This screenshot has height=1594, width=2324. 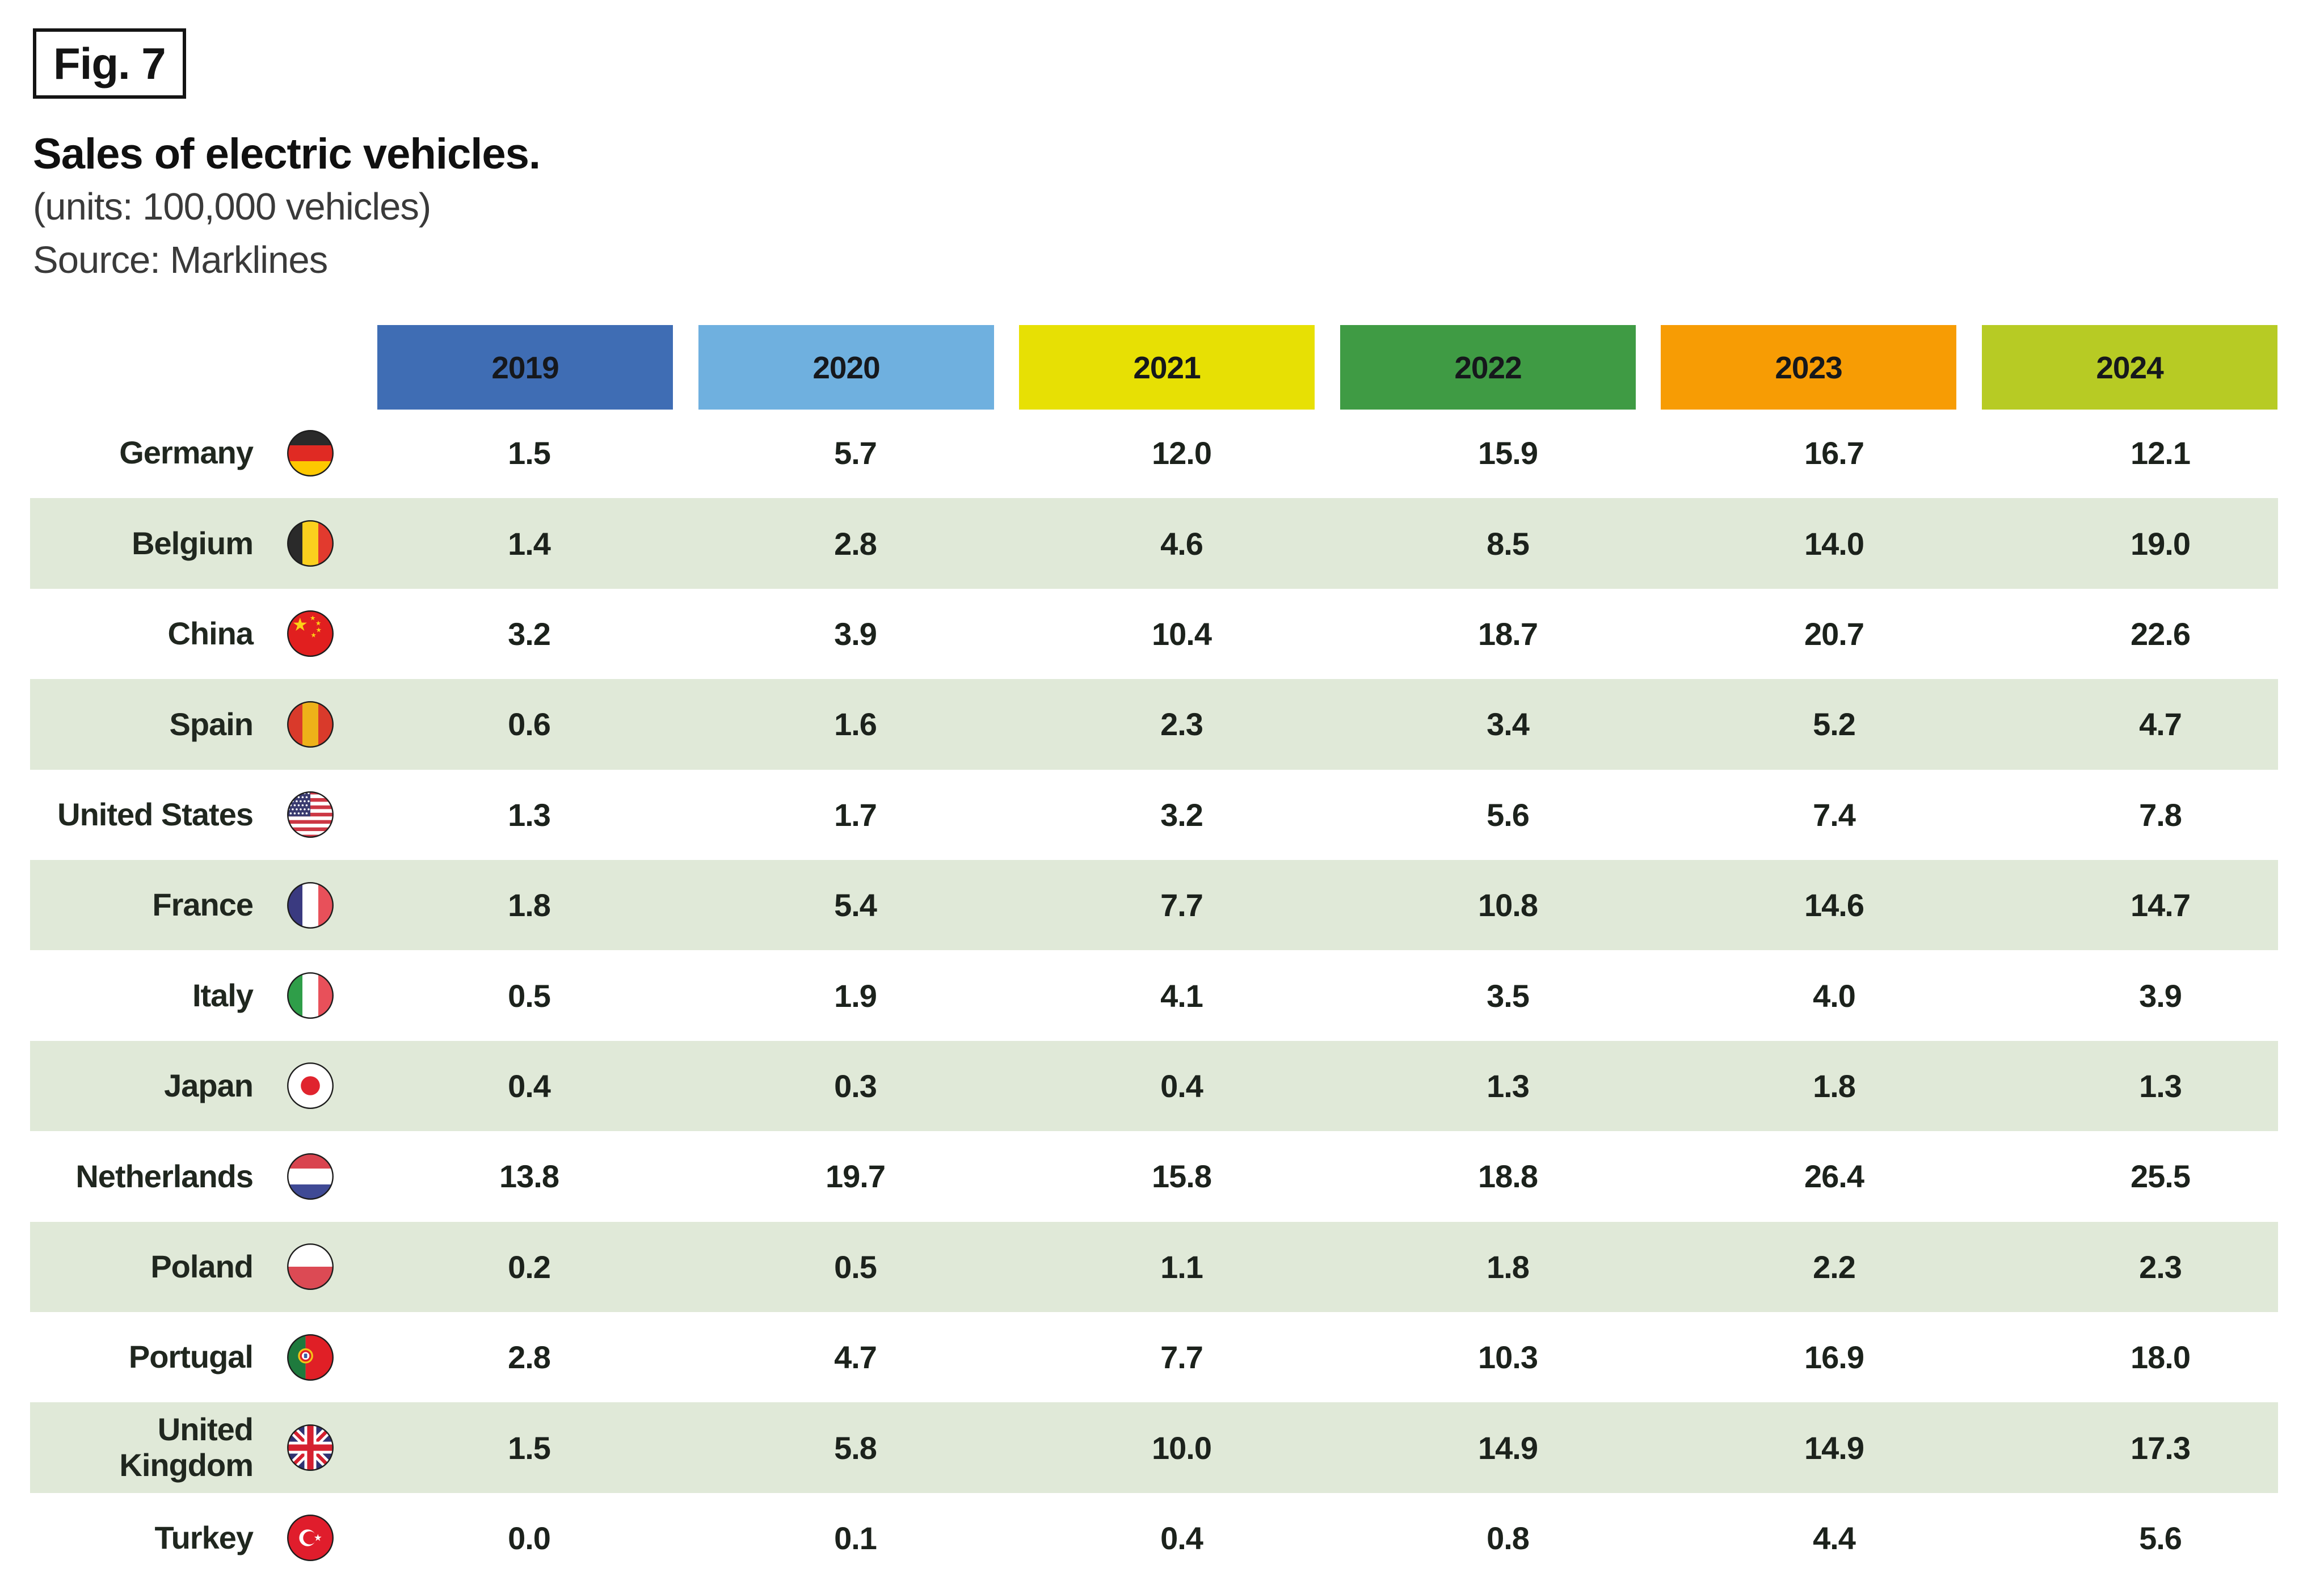 What do you see at coordinates (1181, 724) in the screenshot?
I see `value-cell-2021: 2.3` at bounding box center [1181, 724].